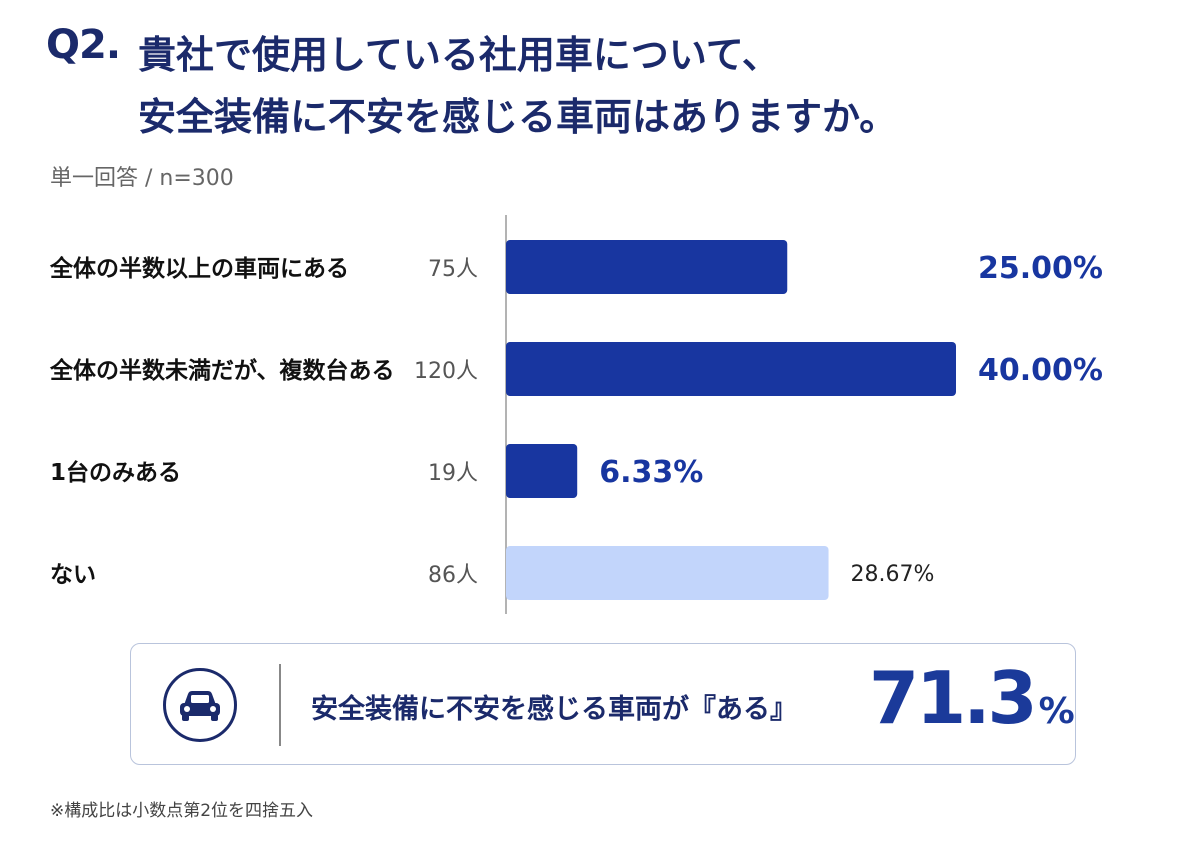  Describe the element at coordinates (280, 705) in the screenshot. I see `summary-divider` at that location.